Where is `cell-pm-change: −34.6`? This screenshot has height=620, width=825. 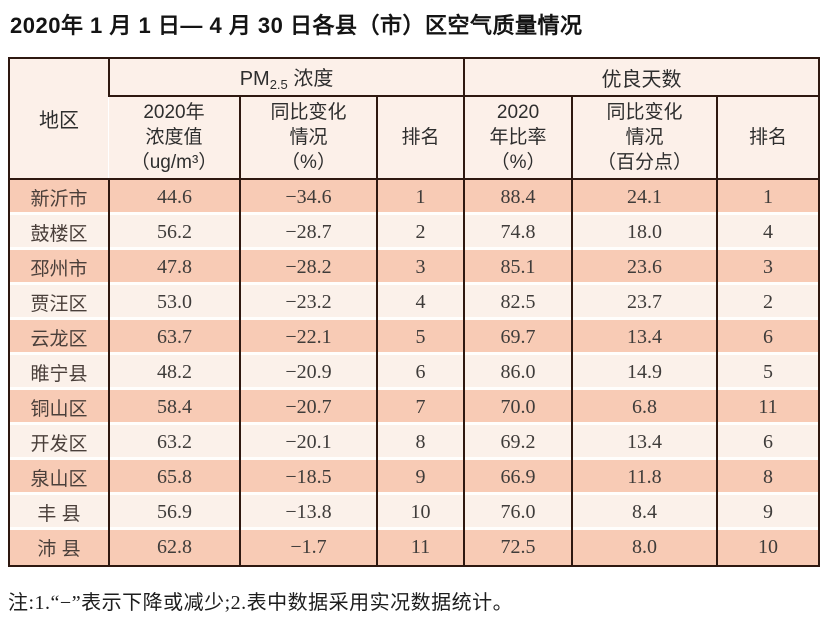 cell-pm-change: −34.6 is located at coordinates (308, 197).